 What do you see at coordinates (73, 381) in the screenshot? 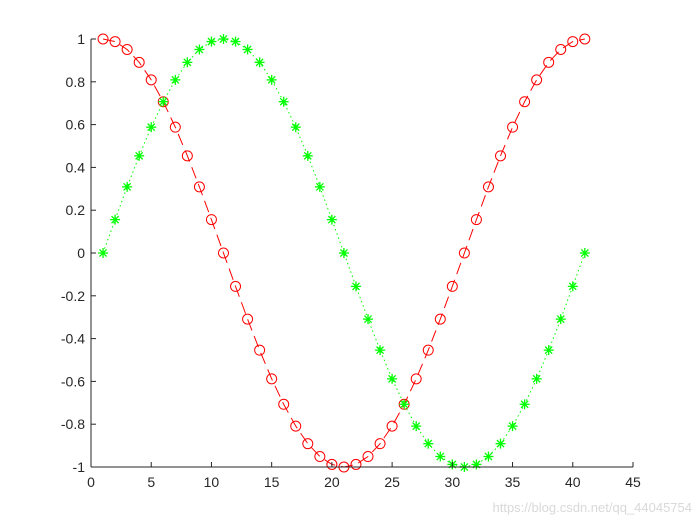
I see `y-tick-label: -0.6` at bounding box center [73, 381].